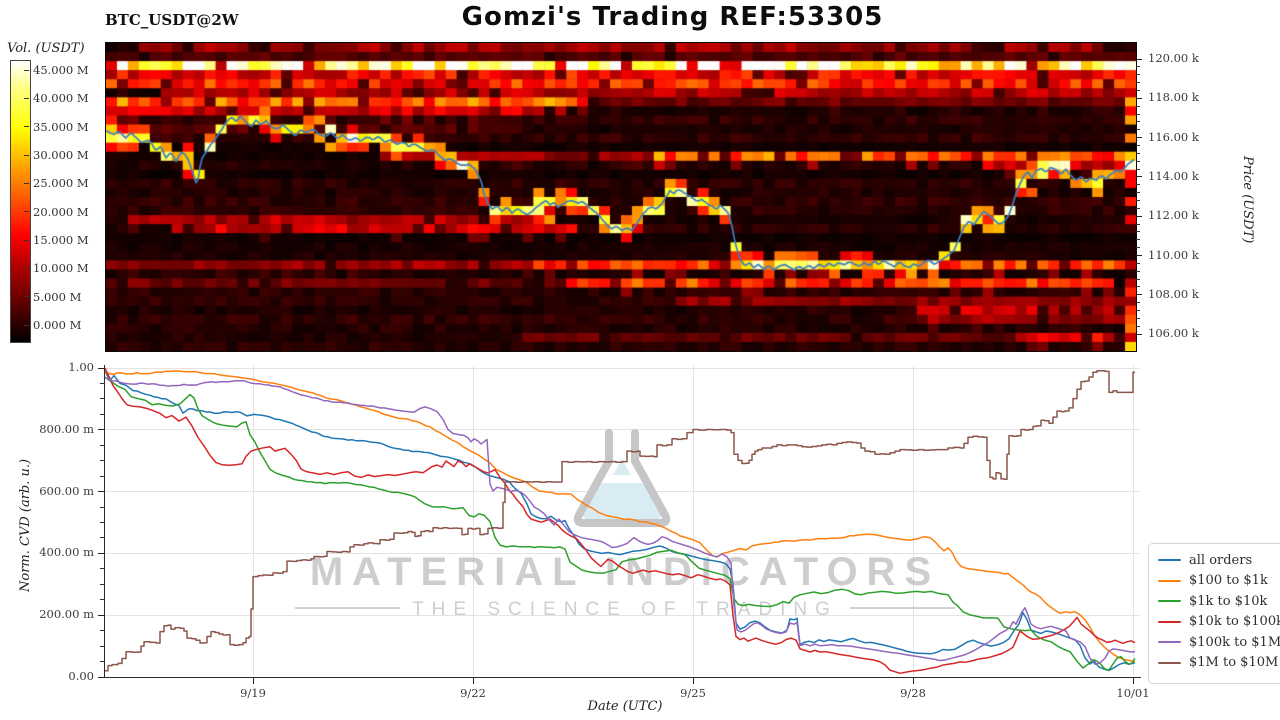 The image size is (1280, 720). Describe the element at coordinates (66, 428) in the screenshot. I see `cvd-y-tick-label: 800.00 m` at that location.